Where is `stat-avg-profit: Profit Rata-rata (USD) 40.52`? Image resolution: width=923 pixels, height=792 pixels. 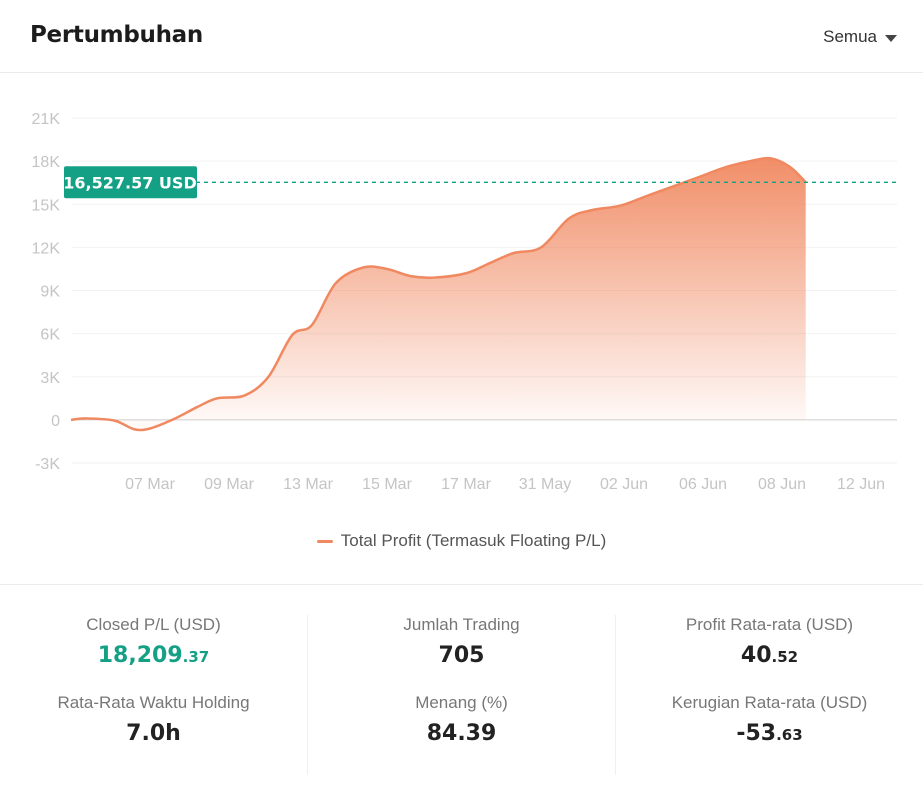
stat-avg-profit: Profit Rata-rata (USD) 40.52 is located at coordinates (769, 654).